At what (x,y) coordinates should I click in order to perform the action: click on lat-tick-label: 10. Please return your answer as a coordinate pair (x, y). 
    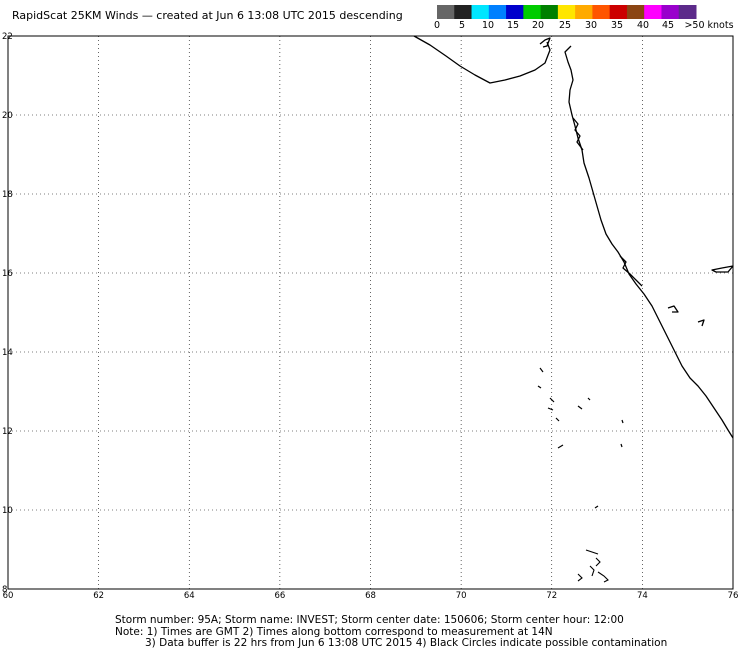
    Looking at the image, I should click on (7, 511).